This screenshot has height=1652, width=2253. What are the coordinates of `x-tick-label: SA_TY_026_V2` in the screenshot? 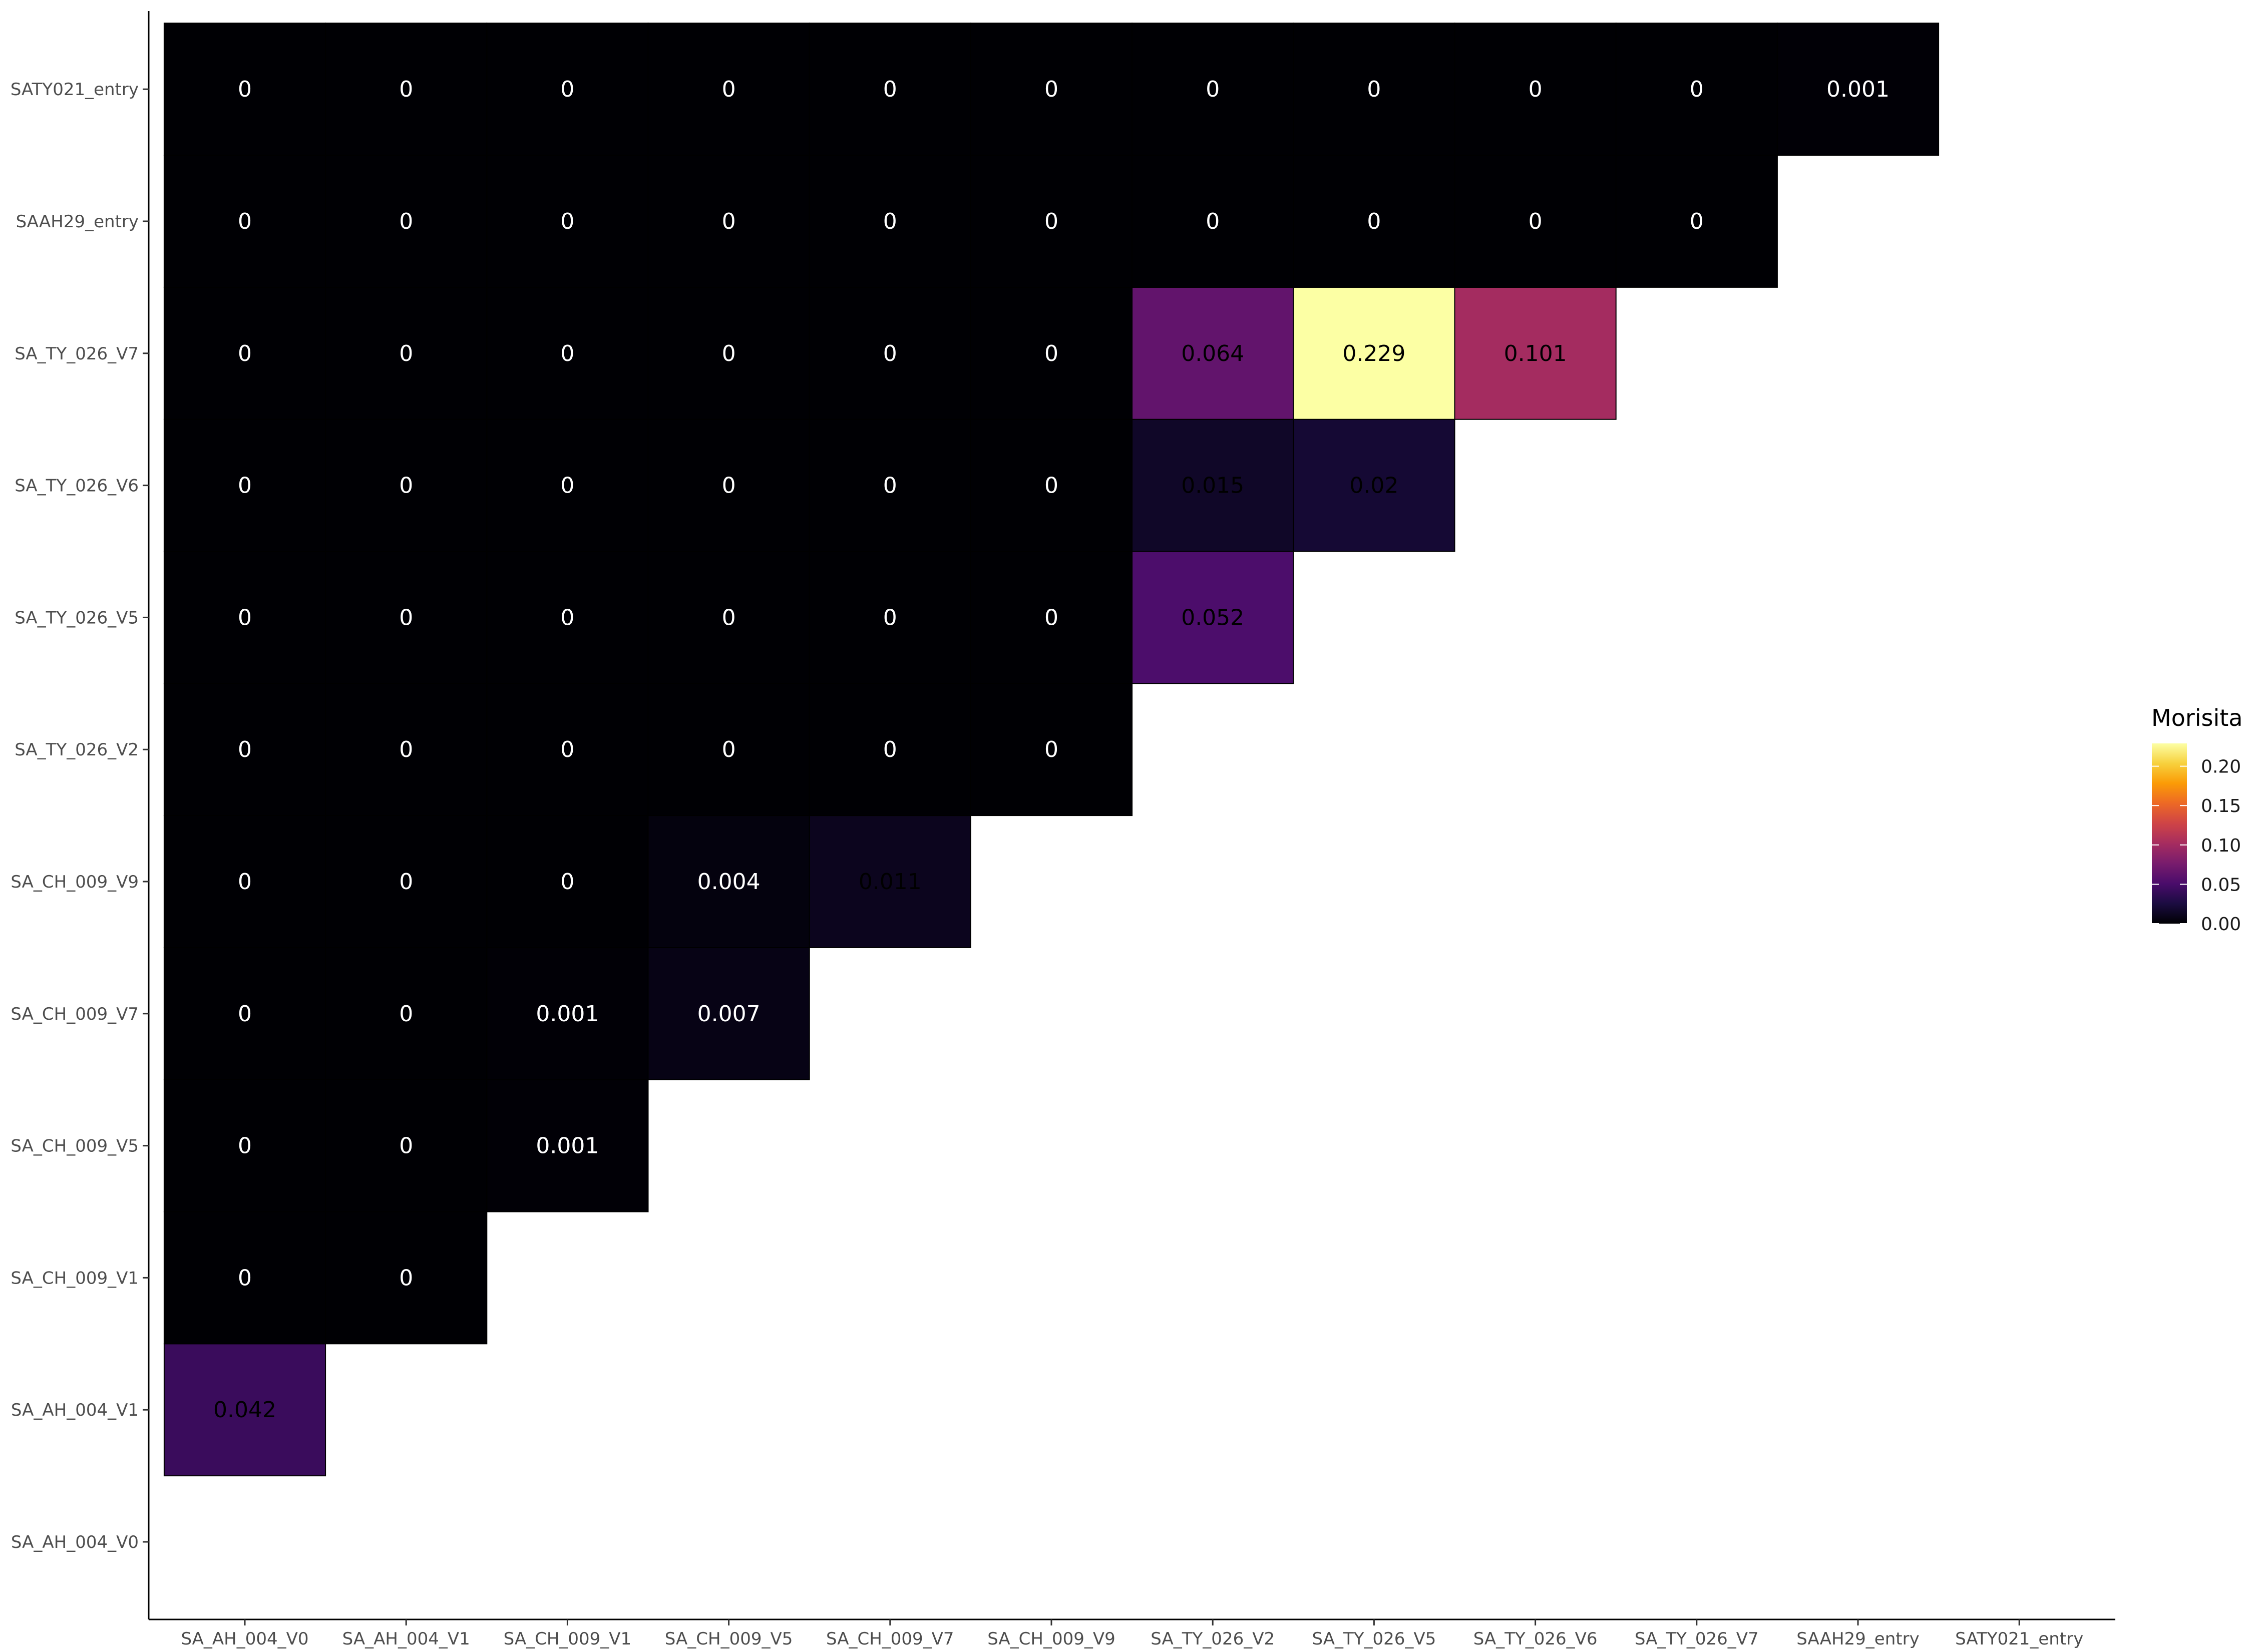 It's located at (1213, 1639).